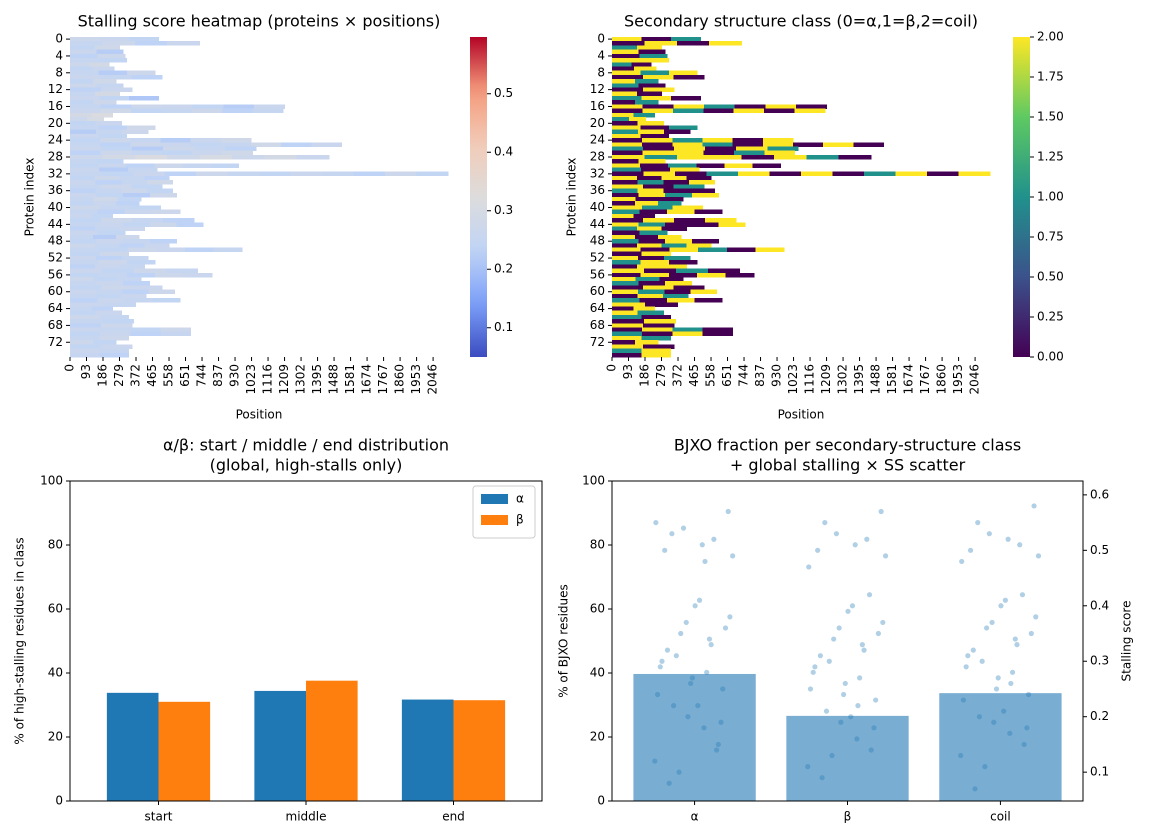  I want to click on y-tick-label: 20, so click(55, 123).